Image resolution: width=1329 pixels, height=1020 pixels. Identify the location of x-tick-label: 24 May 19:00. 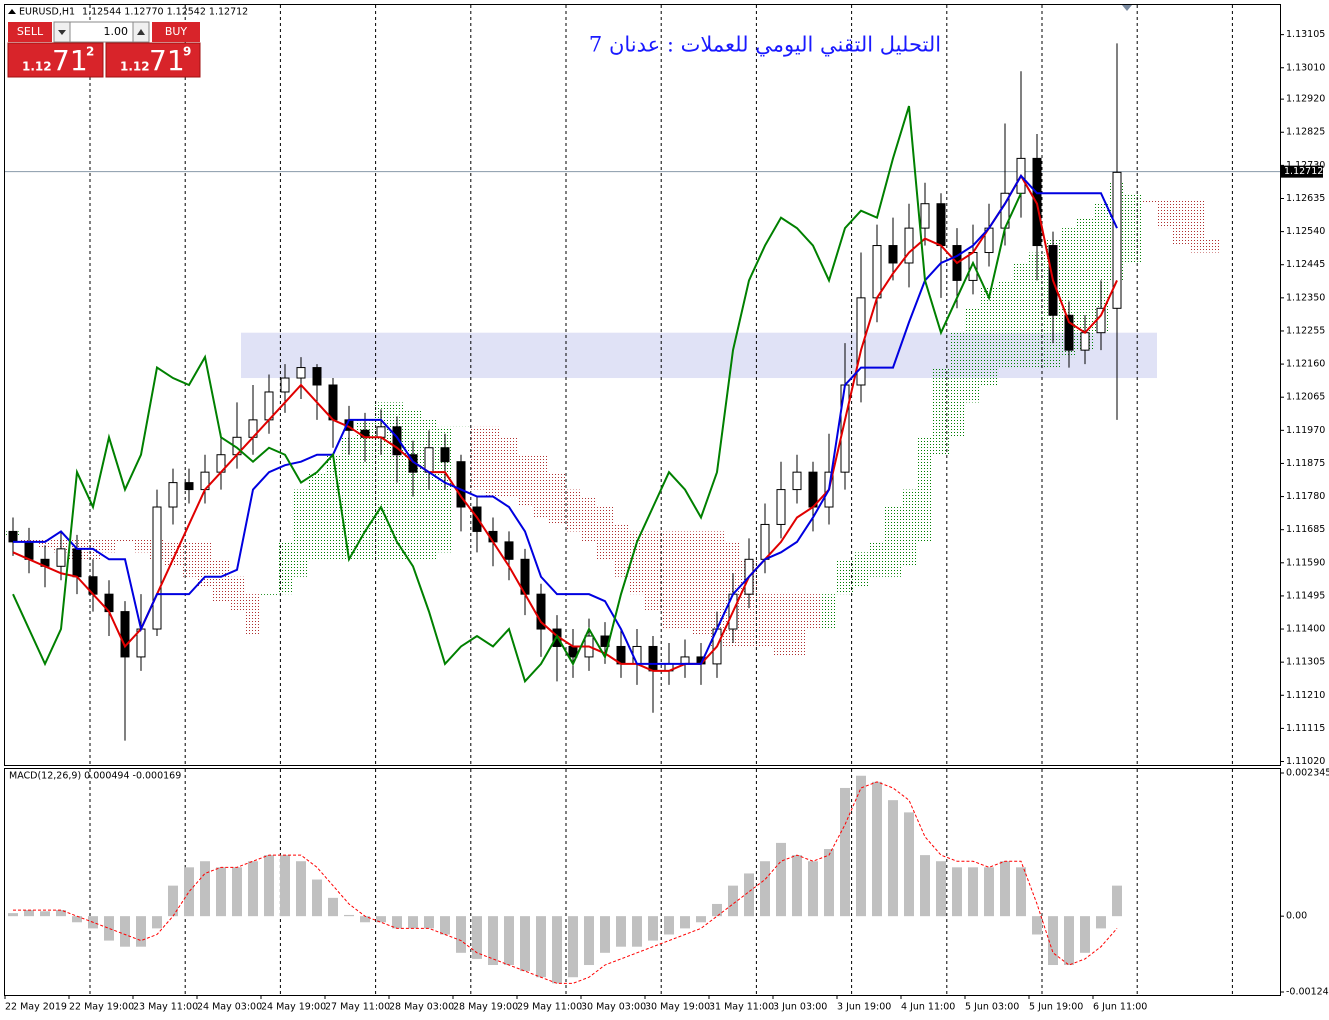
(293, 1007).